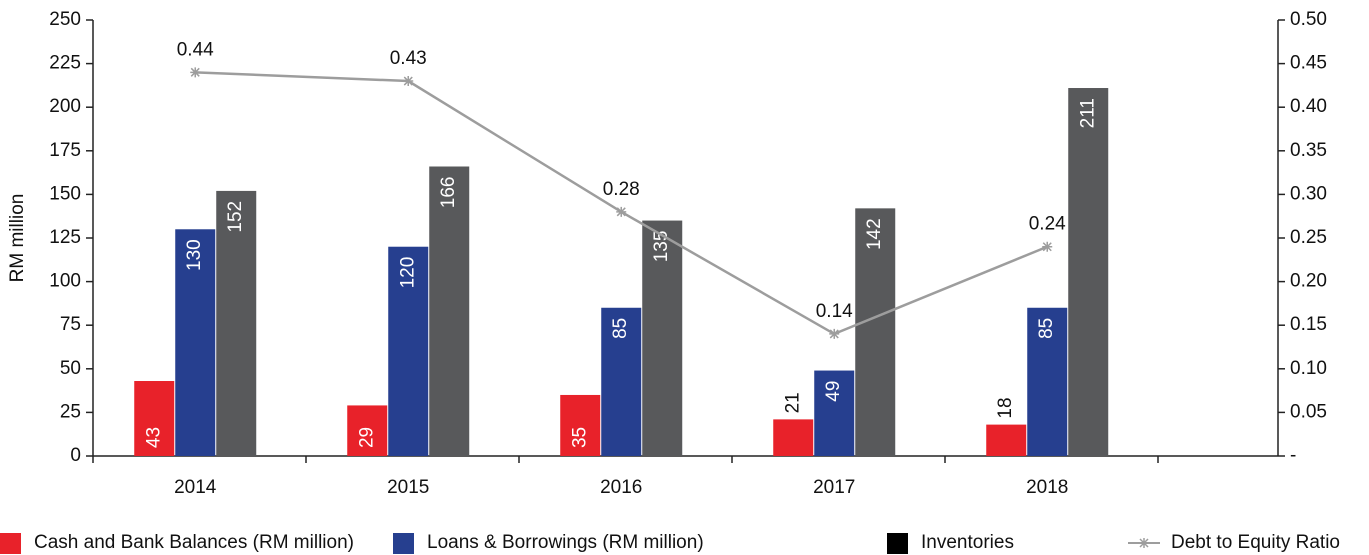 Image resolution: width=1369 pixels, height=555 pixels. I want to click on bar-value-label: 152, so click(235, 217).